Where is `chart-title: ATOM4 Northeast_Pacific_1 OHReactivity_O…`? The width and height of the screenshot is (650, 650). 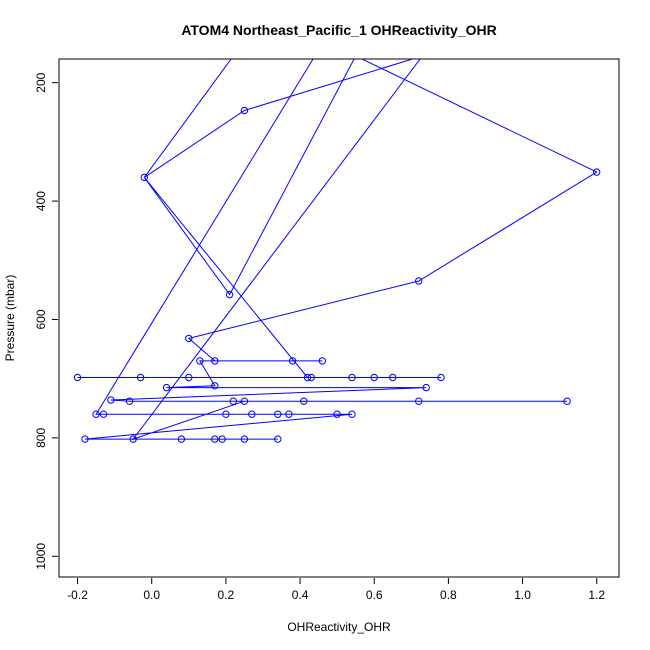 chart-title: ATOM4 Northeast_Pacific_1 OHReactivity_O… is located at coordinates (338, 30).